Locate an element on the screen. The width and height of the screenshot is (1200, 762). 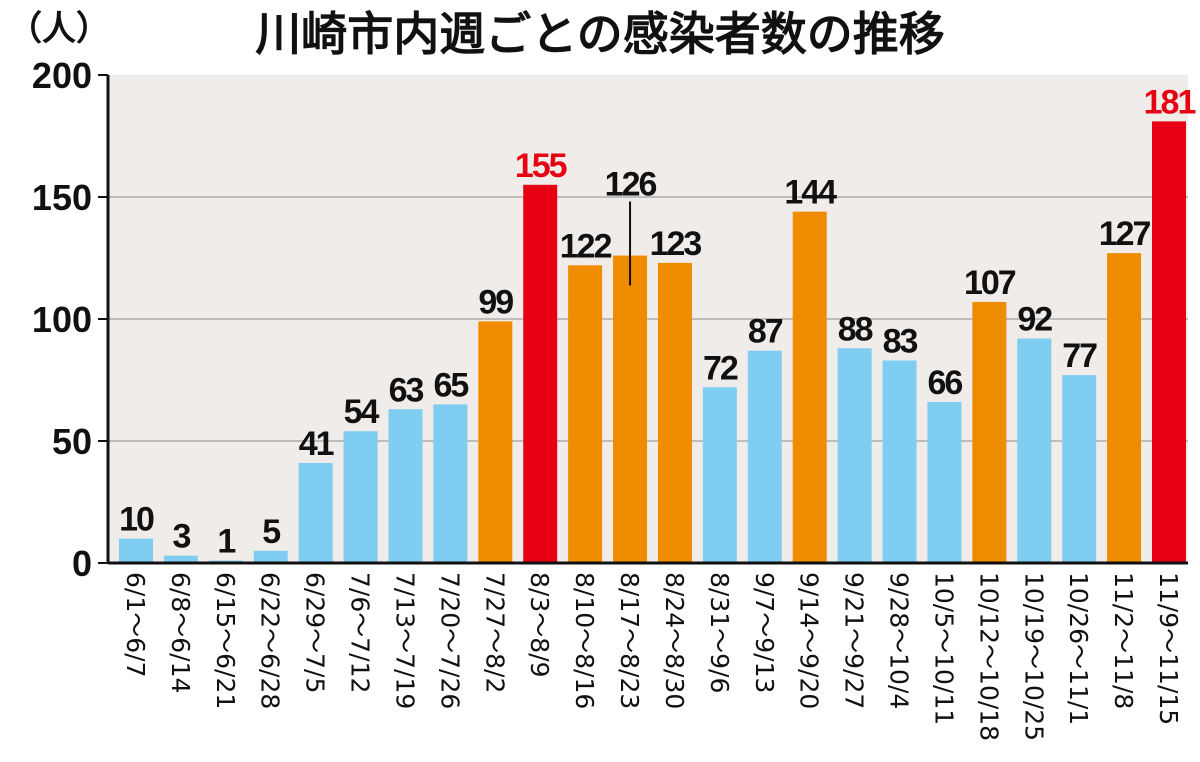
y-tick-label: 200 is located at coordinates (62, 75).